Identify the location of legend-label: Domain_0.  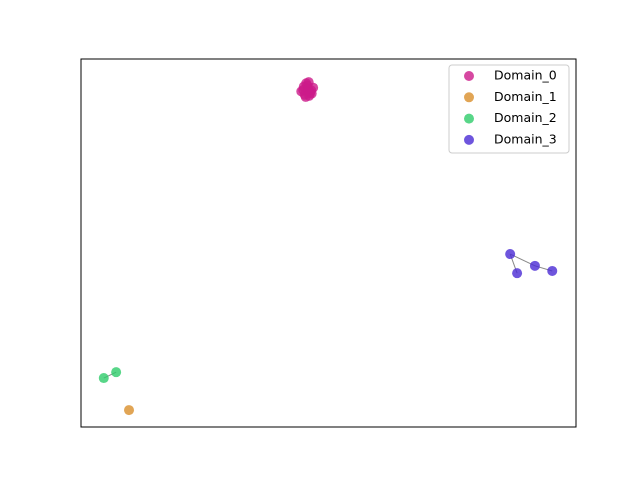
(525, 75).